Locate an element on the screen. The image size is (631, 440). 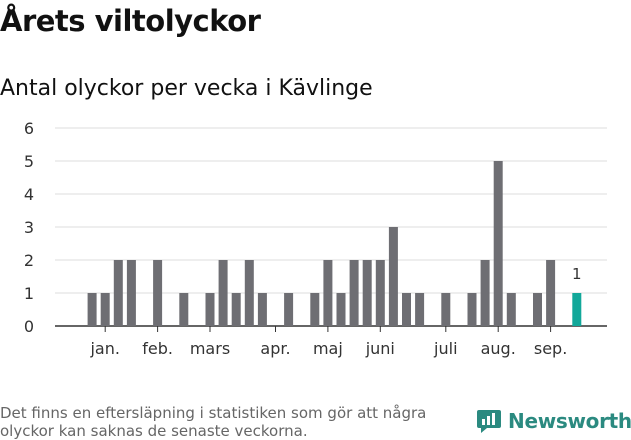
x-tick-label: jan. is located at coordinates (104, 348).